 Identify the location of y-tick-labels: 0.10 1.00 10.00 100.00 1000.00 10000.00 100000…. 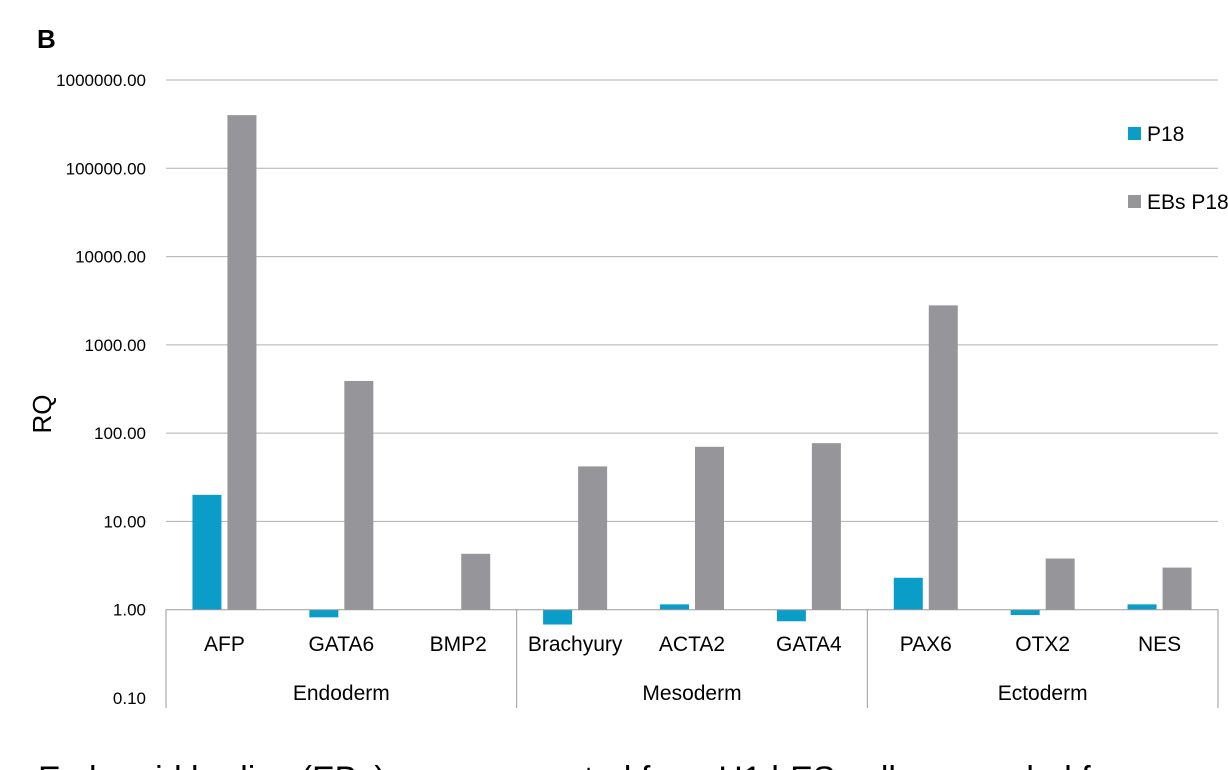
(101, 389).